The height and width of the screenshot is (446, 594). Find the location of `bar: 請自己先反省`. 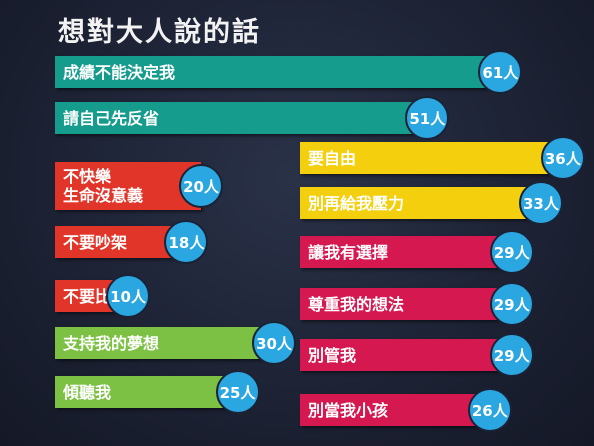

bar: 請自己先反省 is located at coordinates (241, 118).